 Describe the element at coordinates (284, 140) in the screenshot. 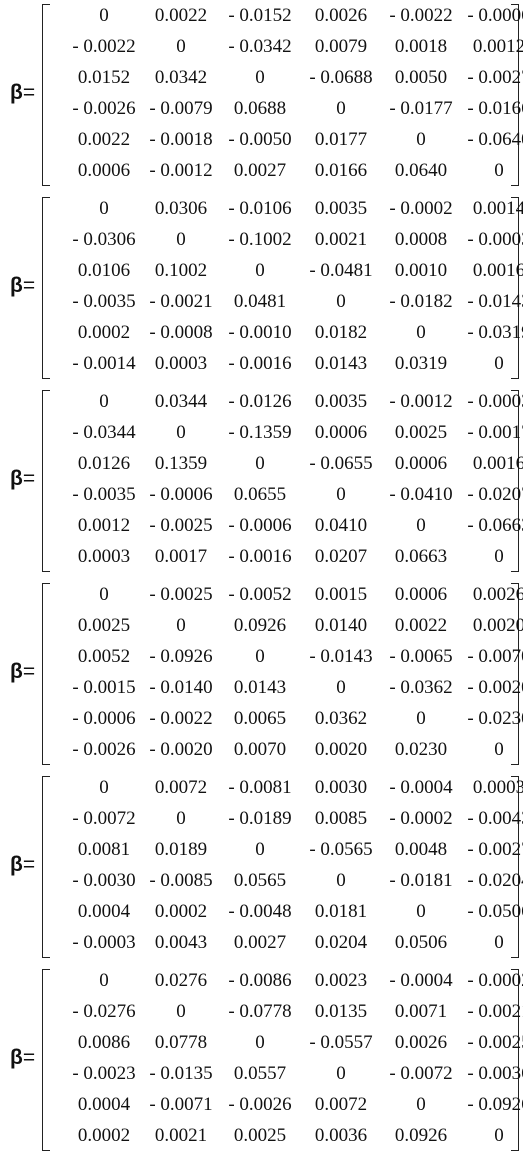

I see `matrix-row: 0.0022 - 0.0018 - 0.0050 0.0177 0 - 0.0640` at that location.